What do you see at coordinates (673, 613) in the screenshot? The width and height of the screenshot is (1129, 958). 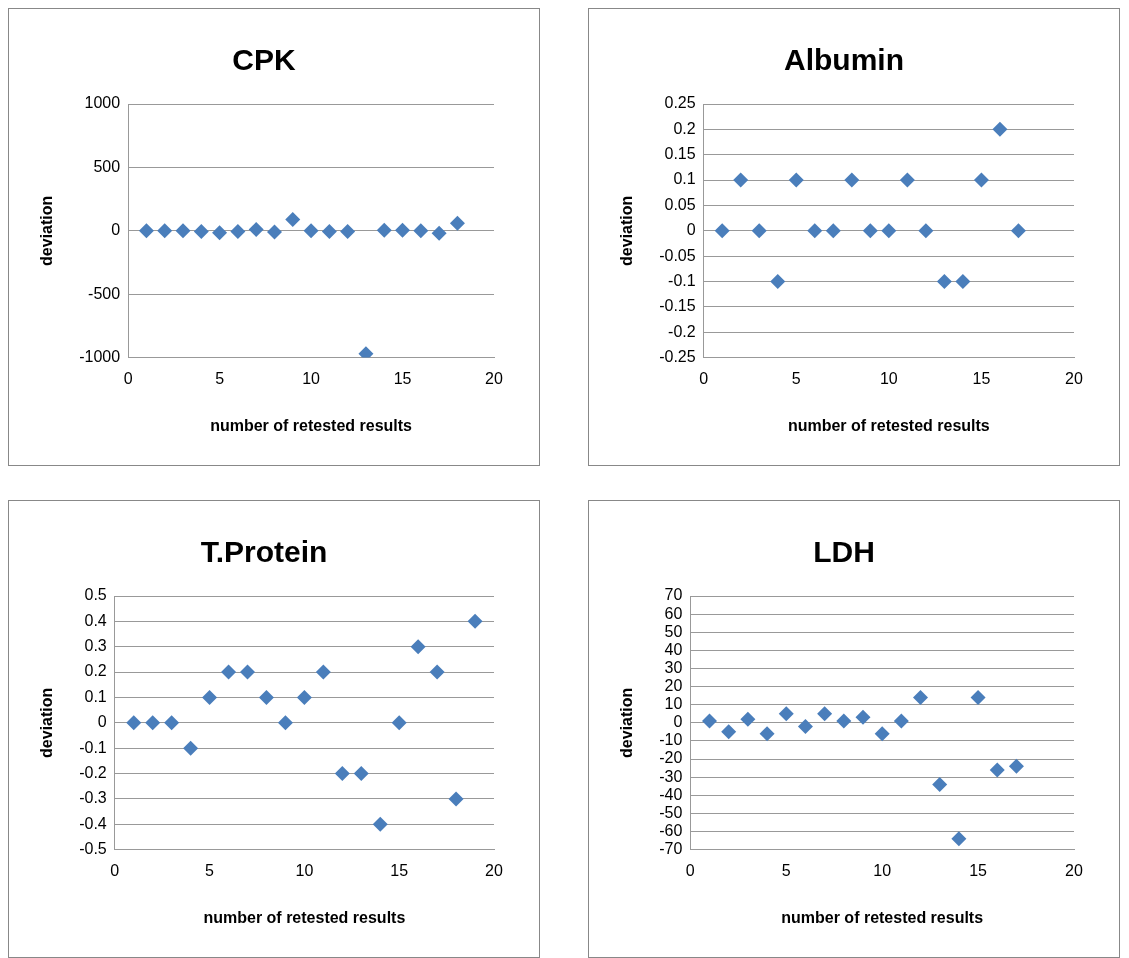 I see `y-tick-label: 60` at bounding box center [673, 613].